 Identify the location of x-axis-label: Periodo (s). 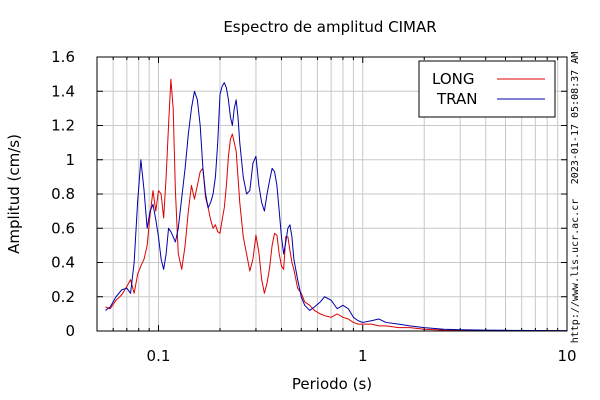
(332, 384).